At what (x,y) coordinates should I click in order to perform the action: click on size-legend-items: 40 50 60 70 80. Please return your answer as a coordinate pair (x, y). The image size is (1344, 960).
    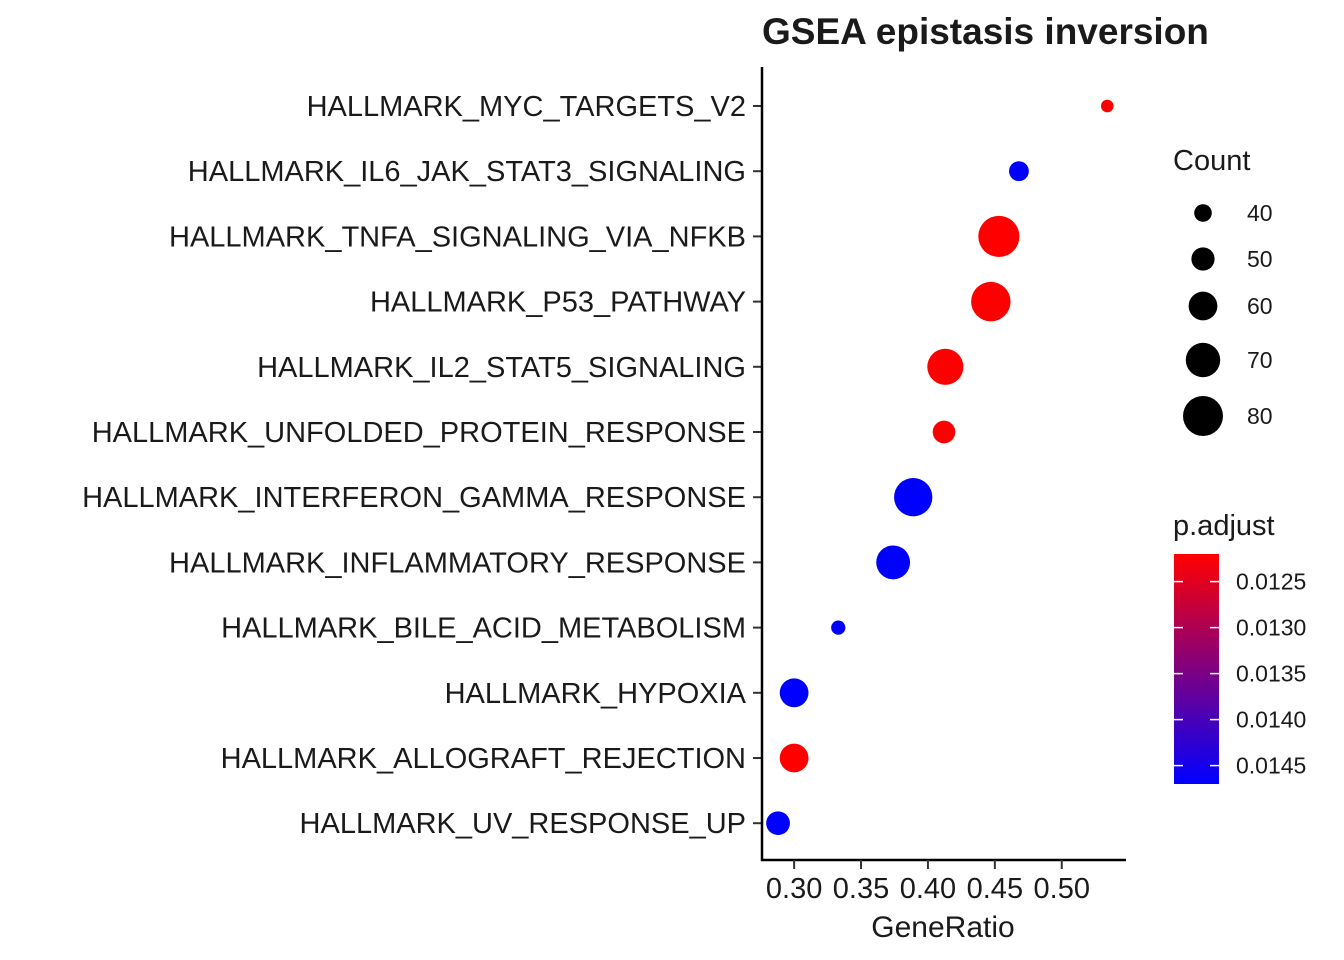
    Looking at the image, I should click on (1228, 318).